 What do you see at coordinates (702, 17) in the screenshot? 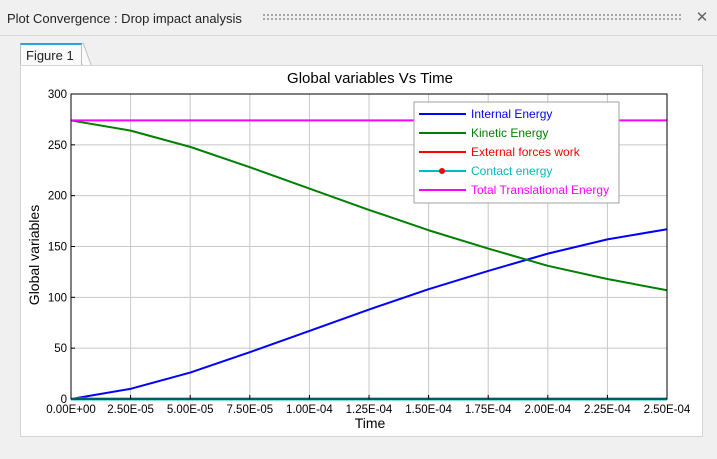
I see `close-button: ✕` at bounding box center [702, 17].